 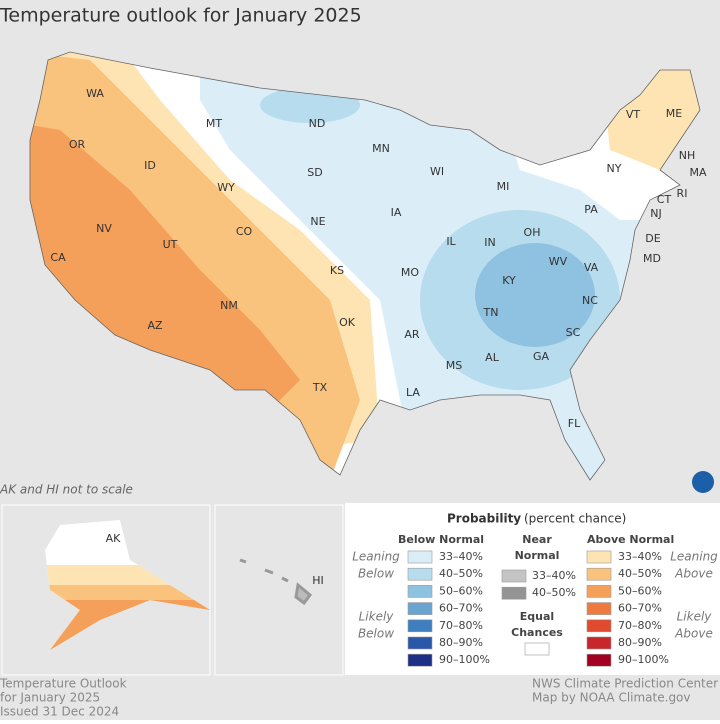 What do you see at coordinates (575, 519) in the screenshot?
I see `legend-subtitle: (percent chance)` at bounding box center [575, 519].